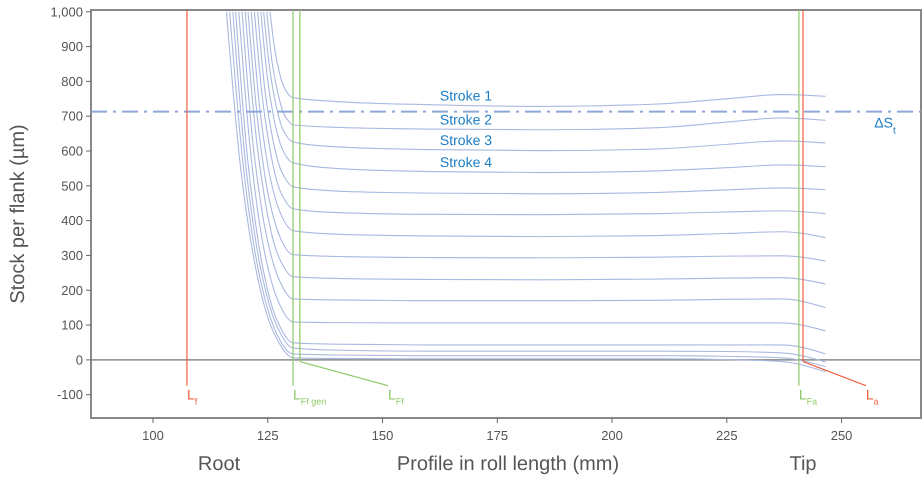  What do you see at coordinates (18, 214) in the screenshot?
I see `y-axis-title: Stock per flank (µm)` at bounding box center [18, 214].